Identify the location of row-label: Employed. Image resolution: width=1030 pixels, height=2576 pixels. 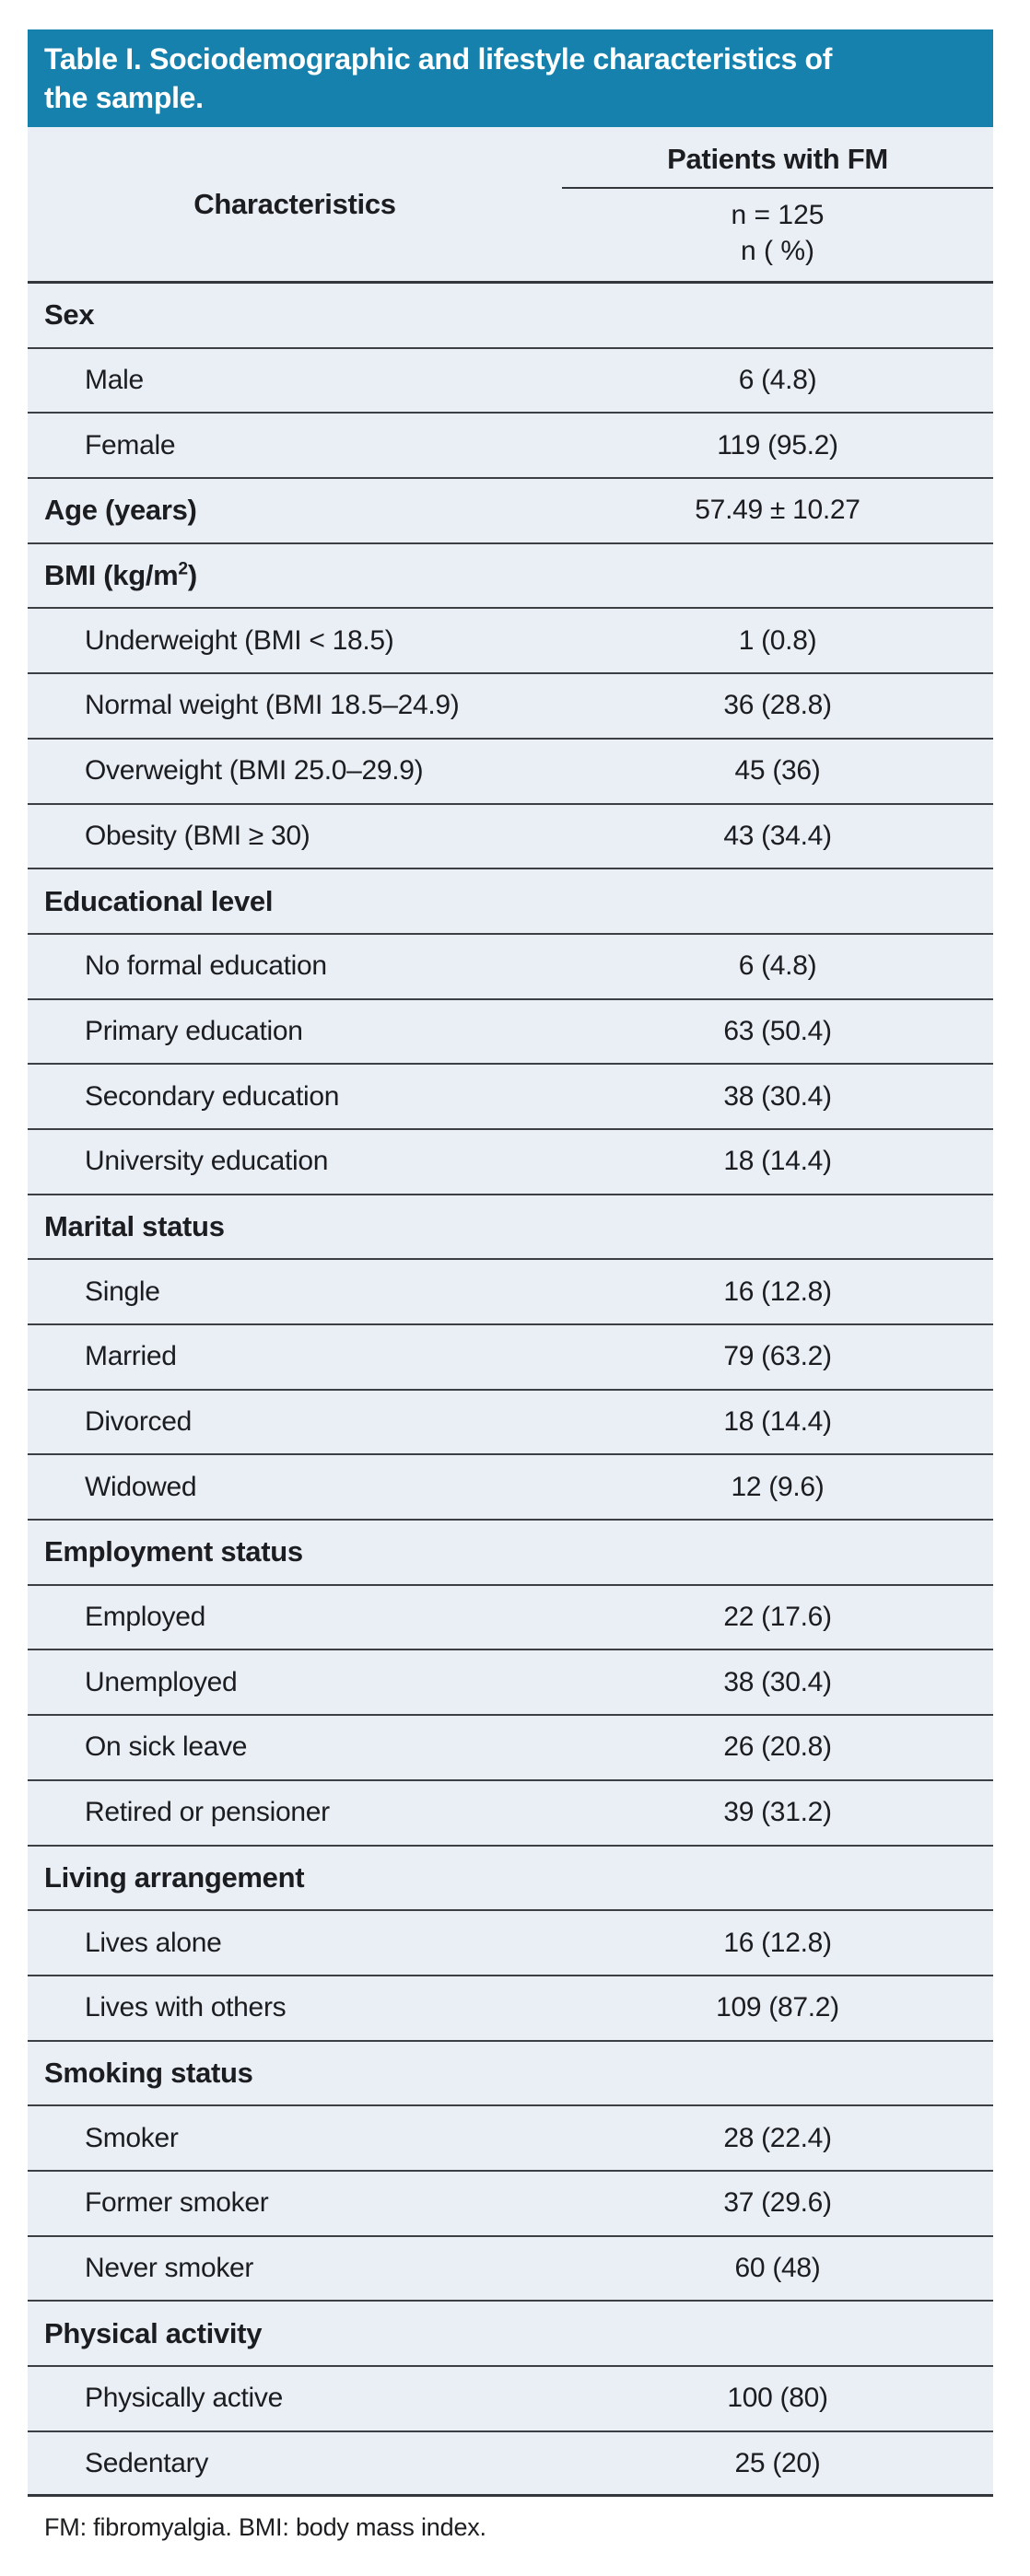
(146, 1617).